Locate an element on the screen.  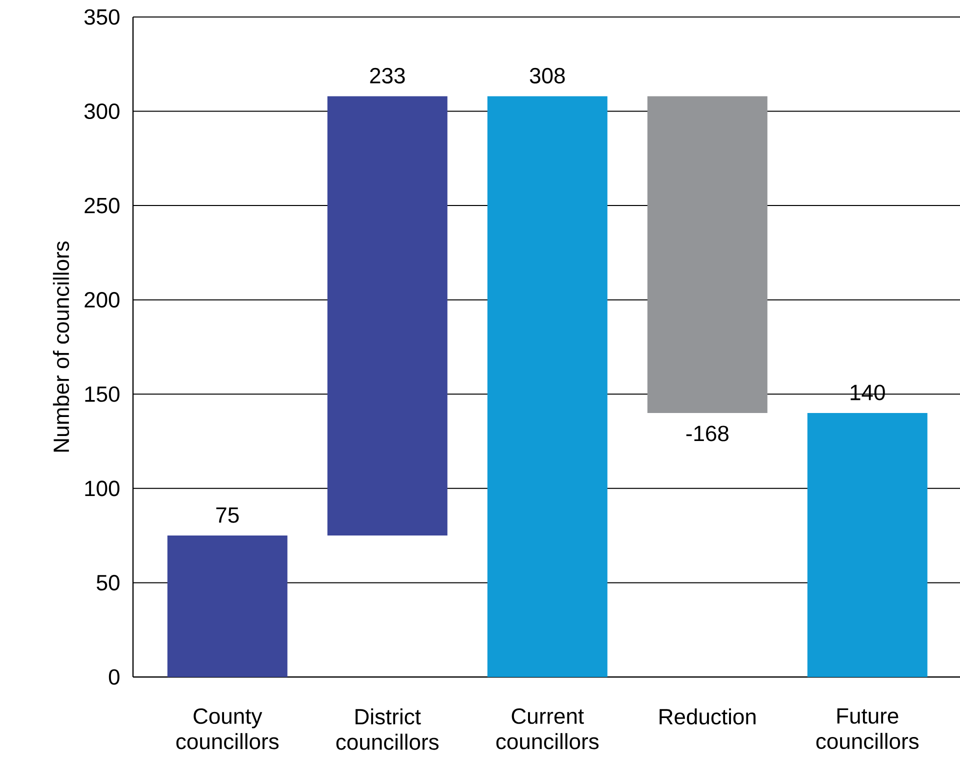
y-tick-label: 150 is located at coordinates (102, 394).